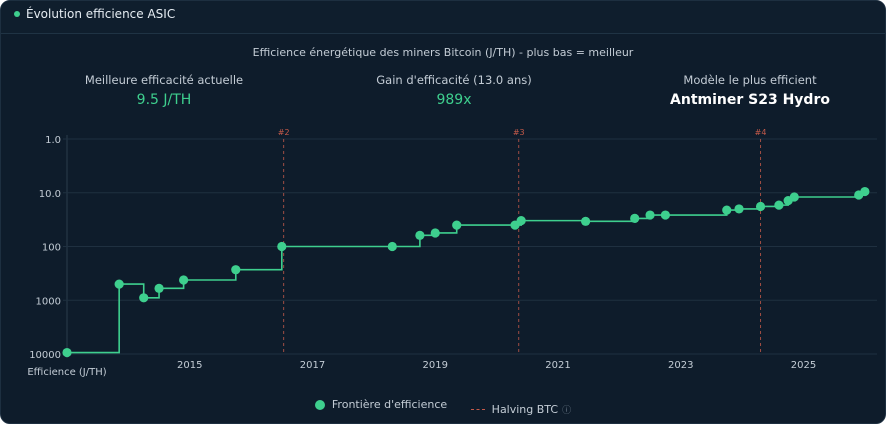  Describe the element at coordinates (761, 132) in the screenshot. I see `halving-label: #4` at that location.